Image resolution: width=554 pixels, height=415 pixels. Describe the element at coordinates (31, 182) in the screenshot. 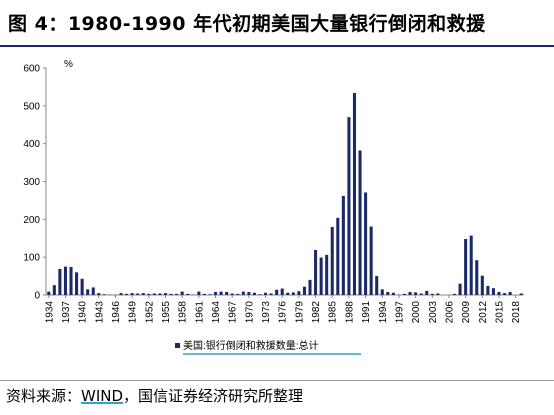

I see `y-tick-label: 300` at that location.